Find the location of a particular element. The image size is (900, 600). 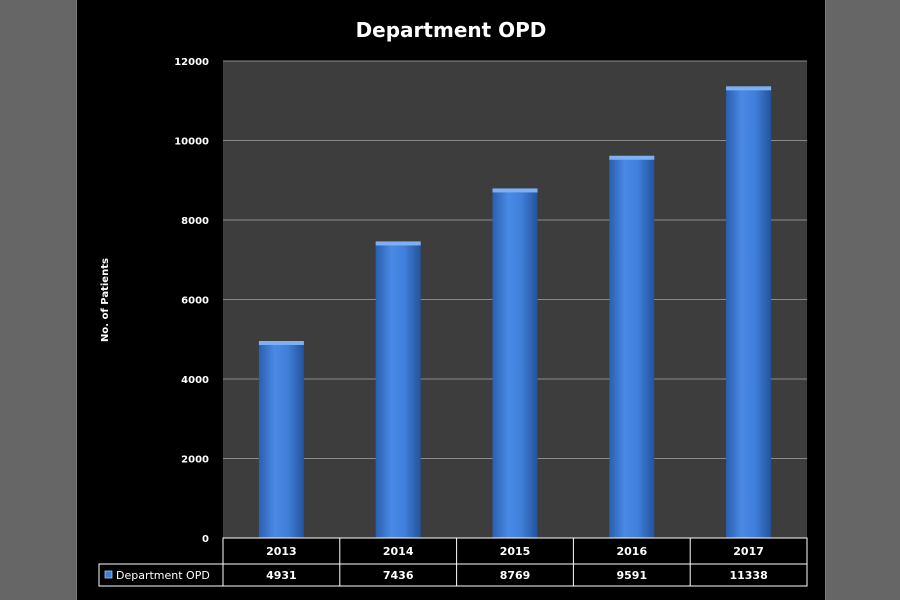

y-tick-label: 2000 is located at coordinates (195, 460).